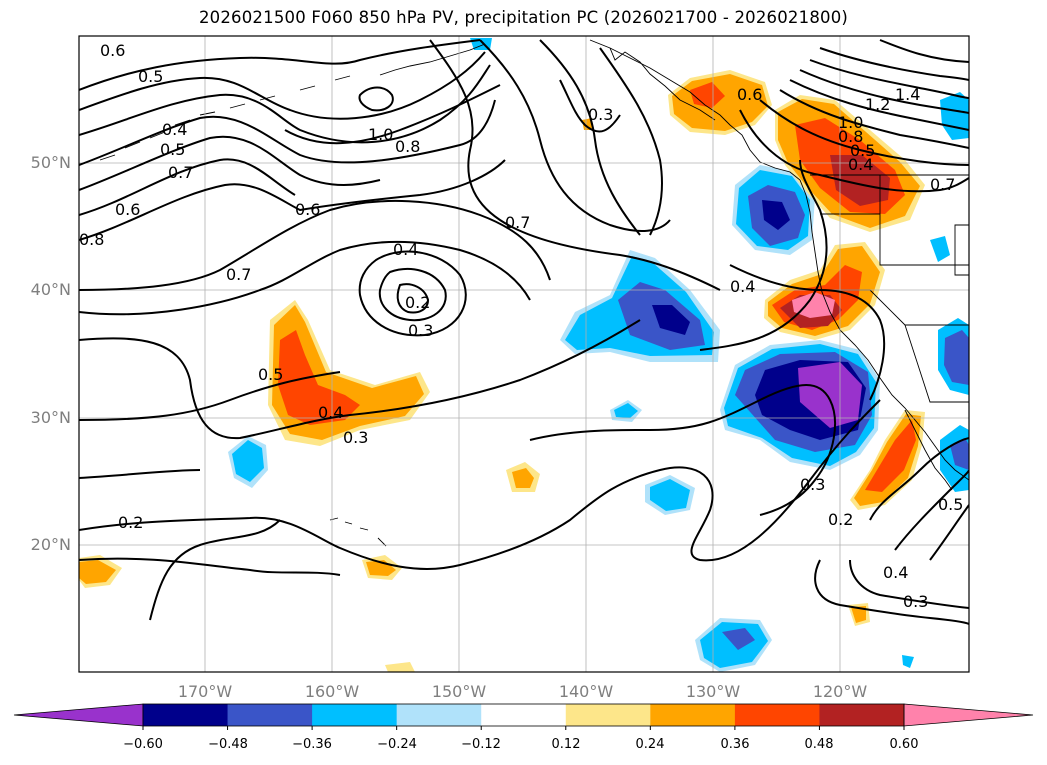 Image resolution: width=1047 pixels, height=765 pixels. I want to click on lon-label-150w: 150°W, so click(459, 691).